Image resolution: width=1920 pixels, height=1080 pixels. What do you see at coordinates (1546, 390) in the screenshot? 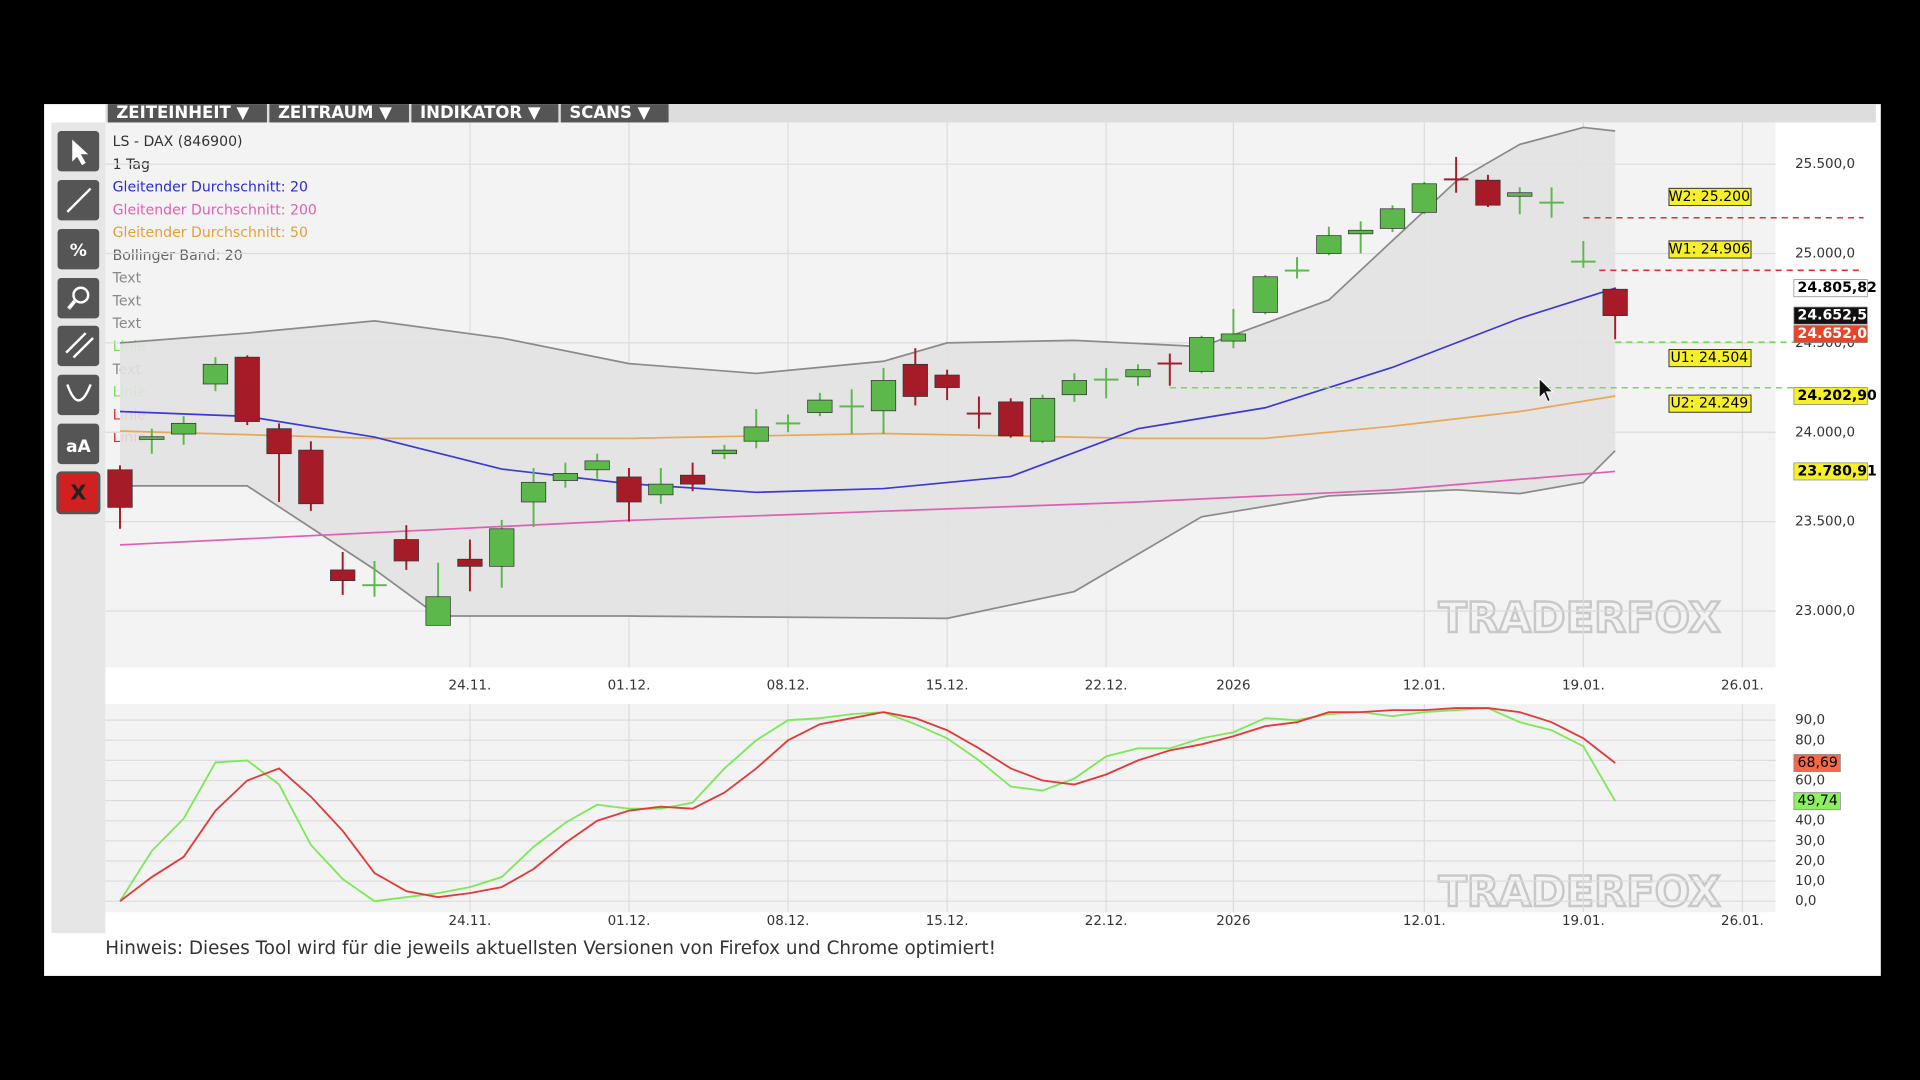
I see `mouse-cursor` at bounding box center [1546, 390].